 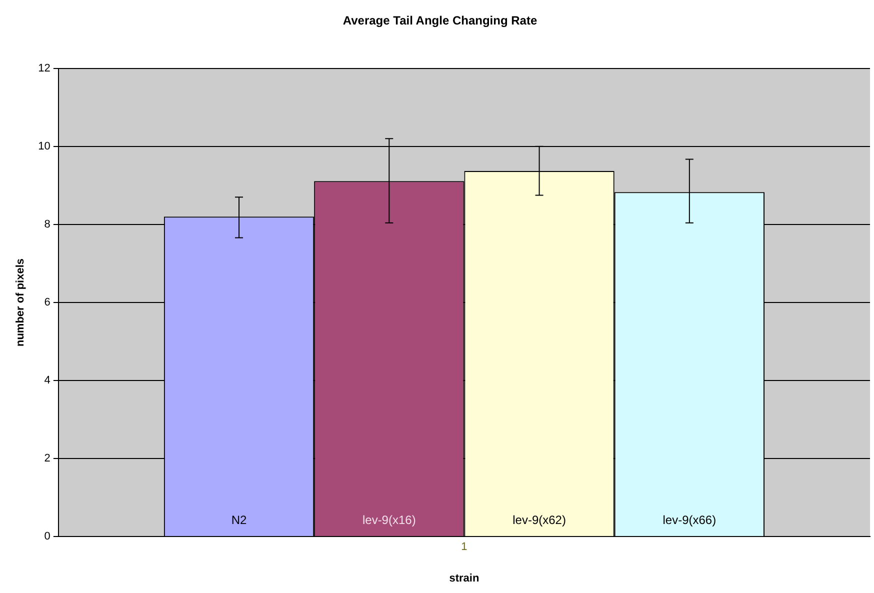 What do you see at coordinates (47, 302) in the screenshot?
I see `y-tick-label: 6` at bounding box center [47, 302].